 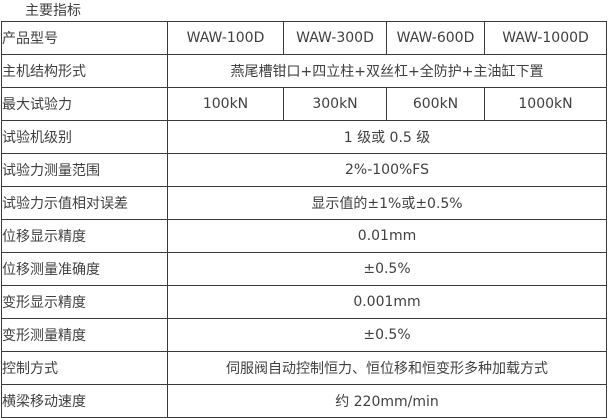 What do you see at coordinates (387, 170) in the screenshot?
I see `row-value: 2%-100%FS` at bounding box center [387, 170].